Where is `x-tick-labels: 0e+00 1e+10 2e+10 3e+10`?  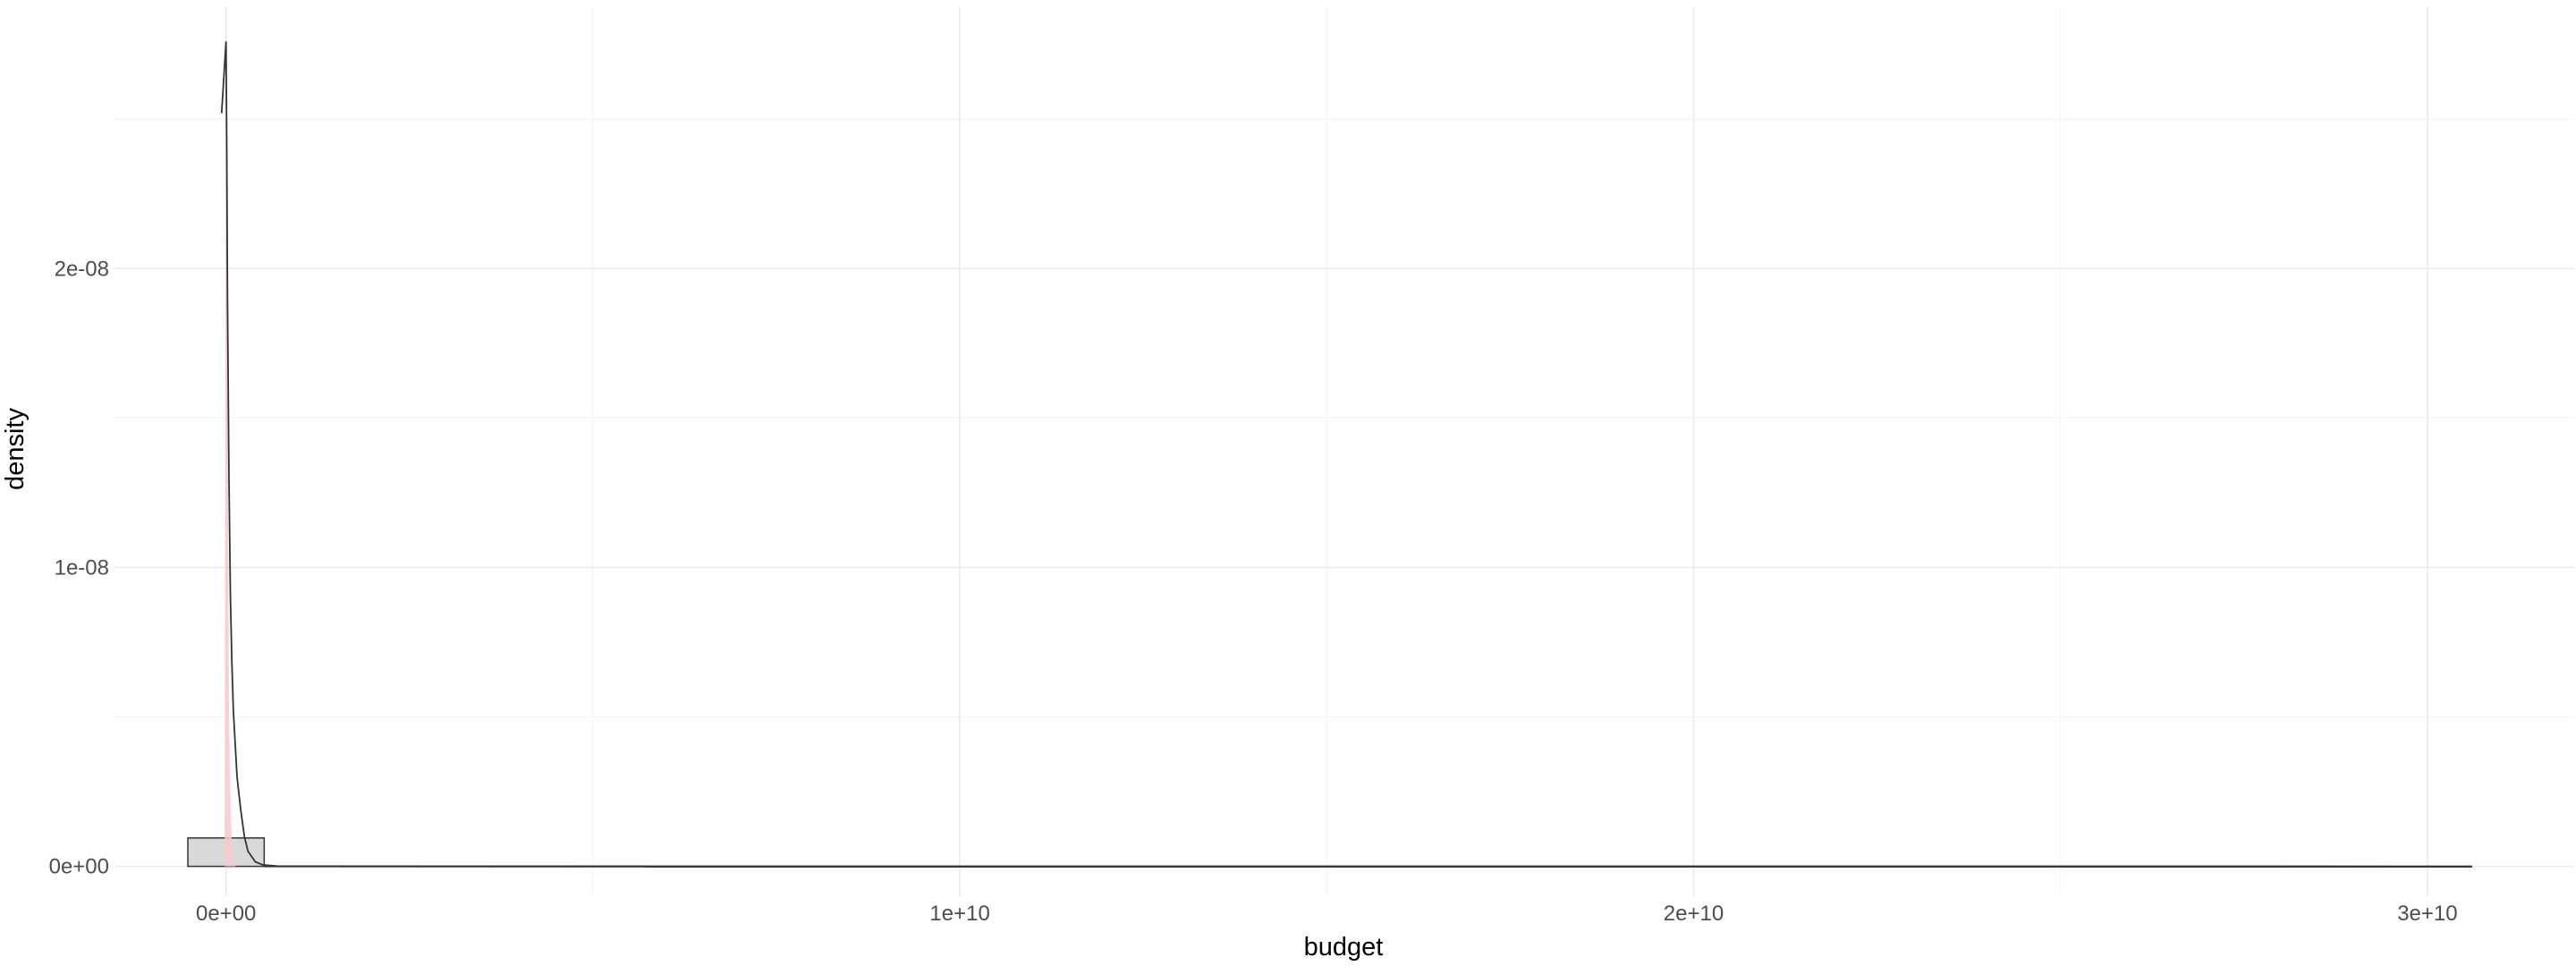
x-tick-labels: 0e+00 1e+10 2e+10 3e+10 is located at coordinates (1327, 914).